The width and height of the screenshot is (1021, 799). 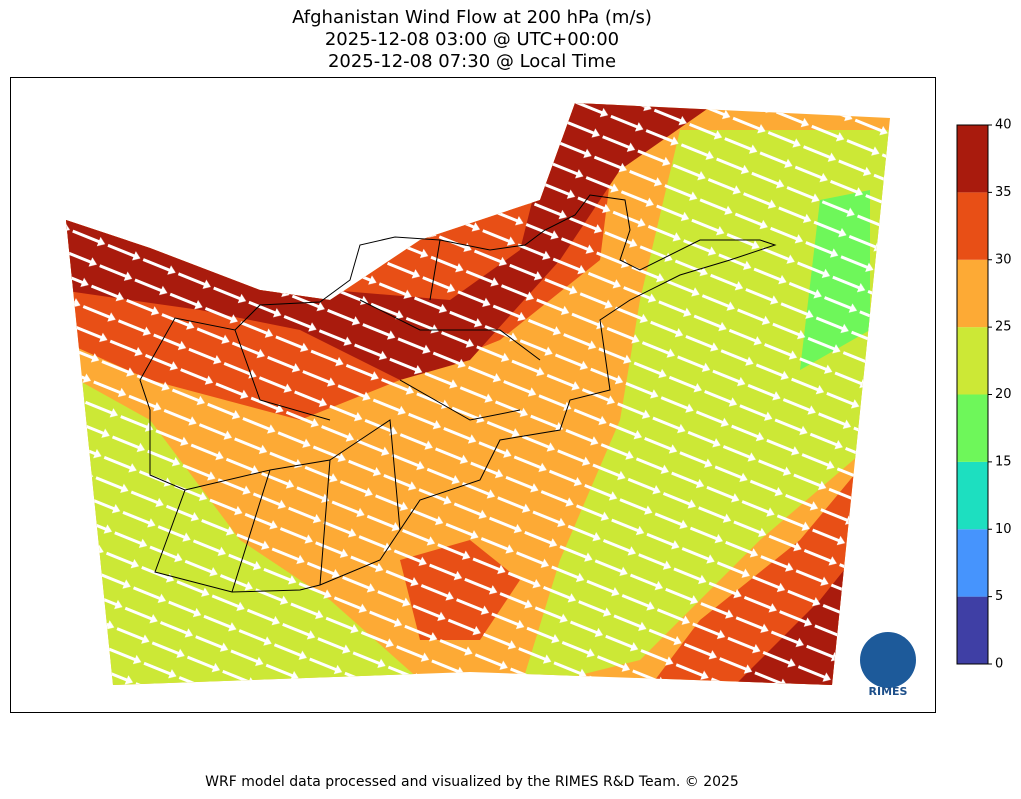 What do you see at coordinates (888, 691) in the screenshot?
I see `logo-text: RIMES` at bounding box center [888, 691].